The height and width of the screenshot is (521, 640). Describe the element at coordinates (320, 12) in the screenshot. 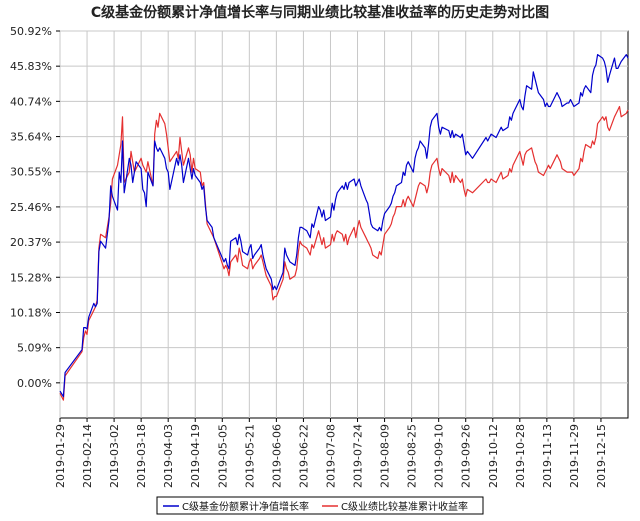

I see `chart-title: C级基金份额累计净值增长率与同期业绩比较基准收益率的历史走势对比图` at that location.